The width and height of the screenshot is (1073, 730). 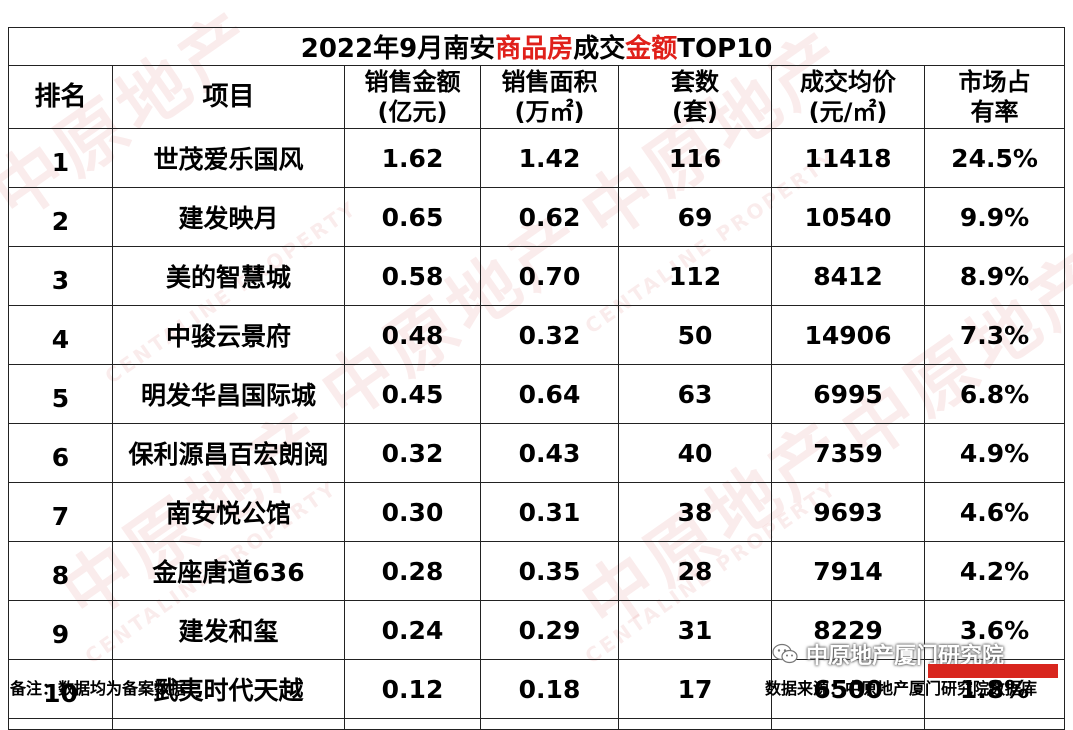 I want to click on header-area: 销售面积 (万㎡), so click(x=549, y=97).